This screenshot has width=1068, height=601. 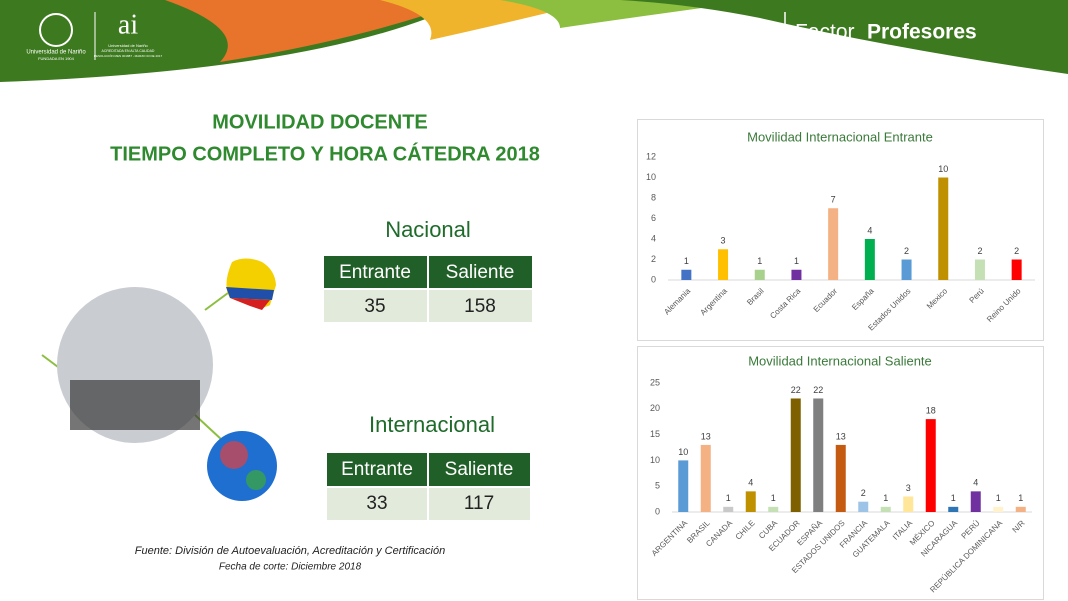 What do you see at coordinates (325, 153) in the screenshot?
I see `title-line: TIEMPO COMPLETO Y HORA CÁTEDRA 2018` at bounding box center [325, 153].